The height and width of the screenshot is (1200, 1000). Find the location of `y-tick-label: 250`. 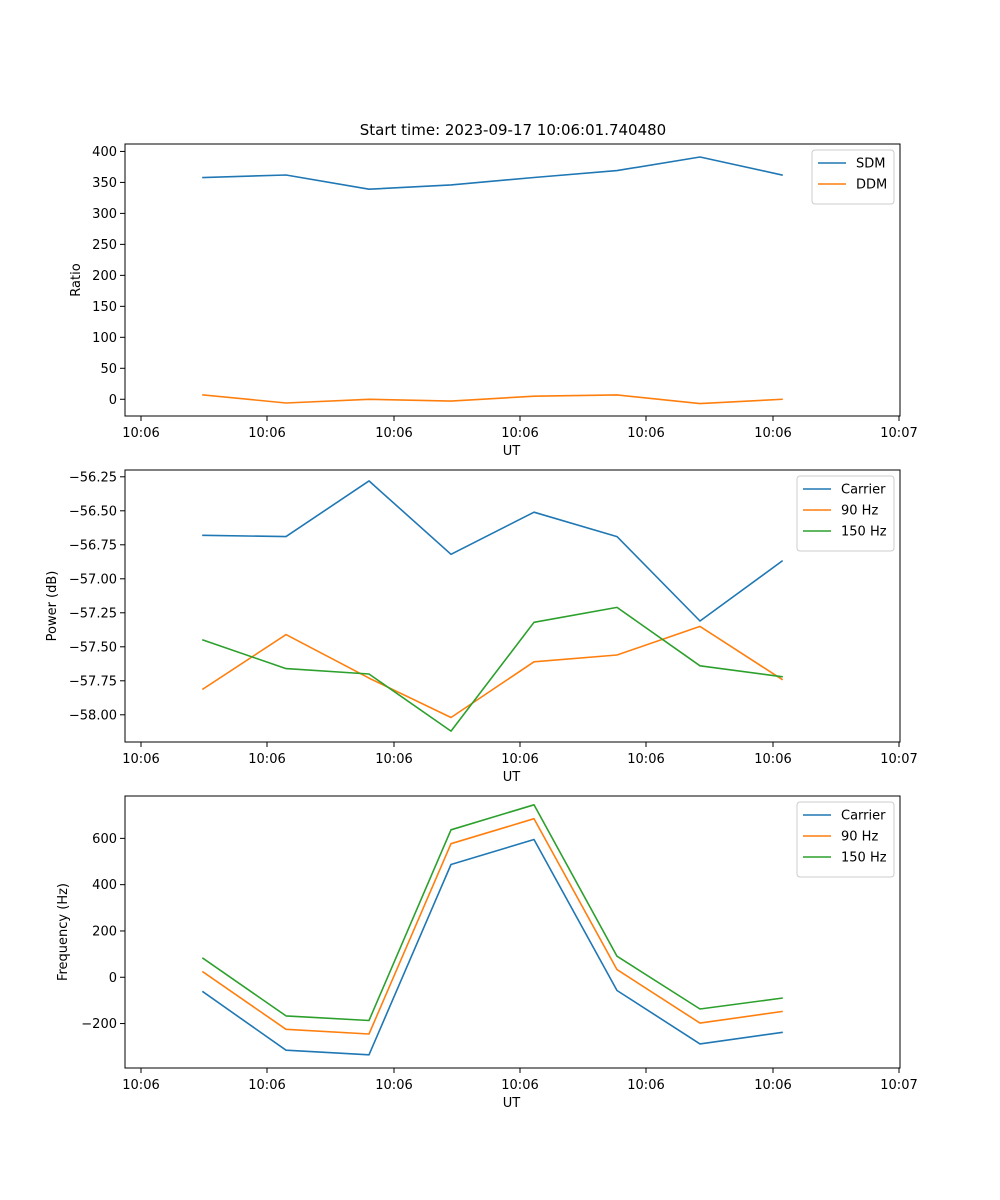

y-tick-label: 250 is located at coordinates (104, 245).